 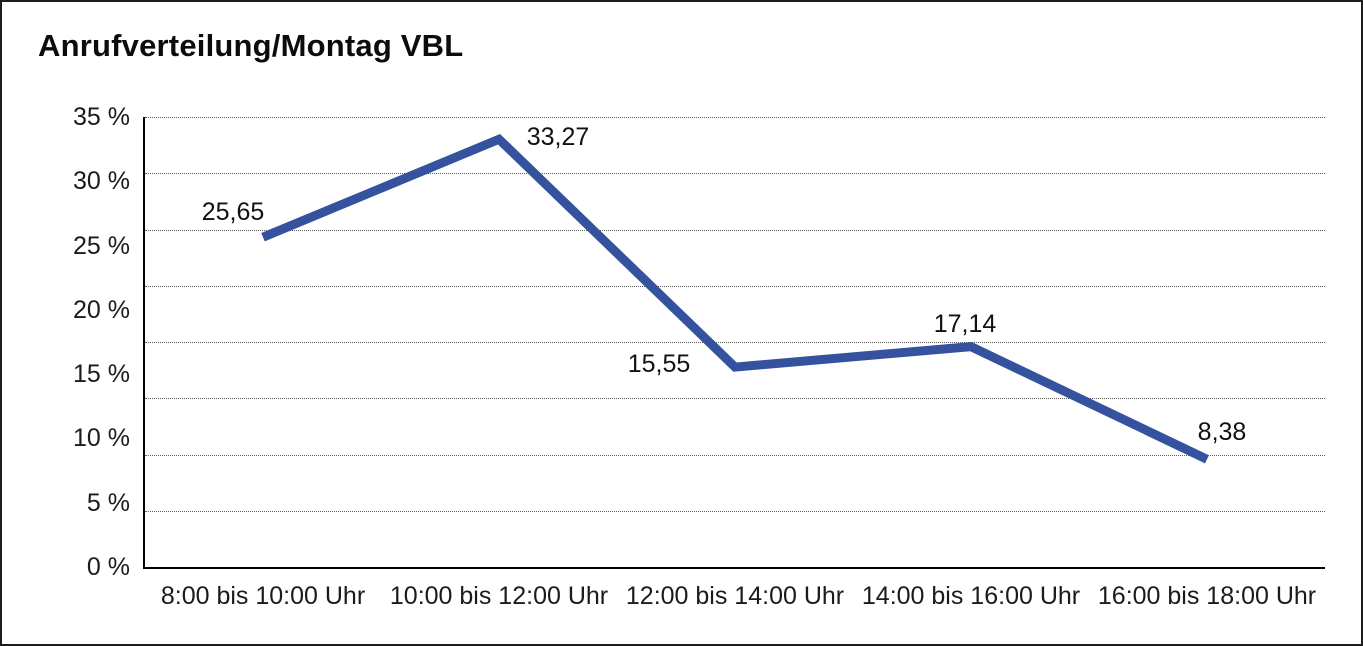 I want to click on data-point-label: 17,14, so click(x=965, y=323).